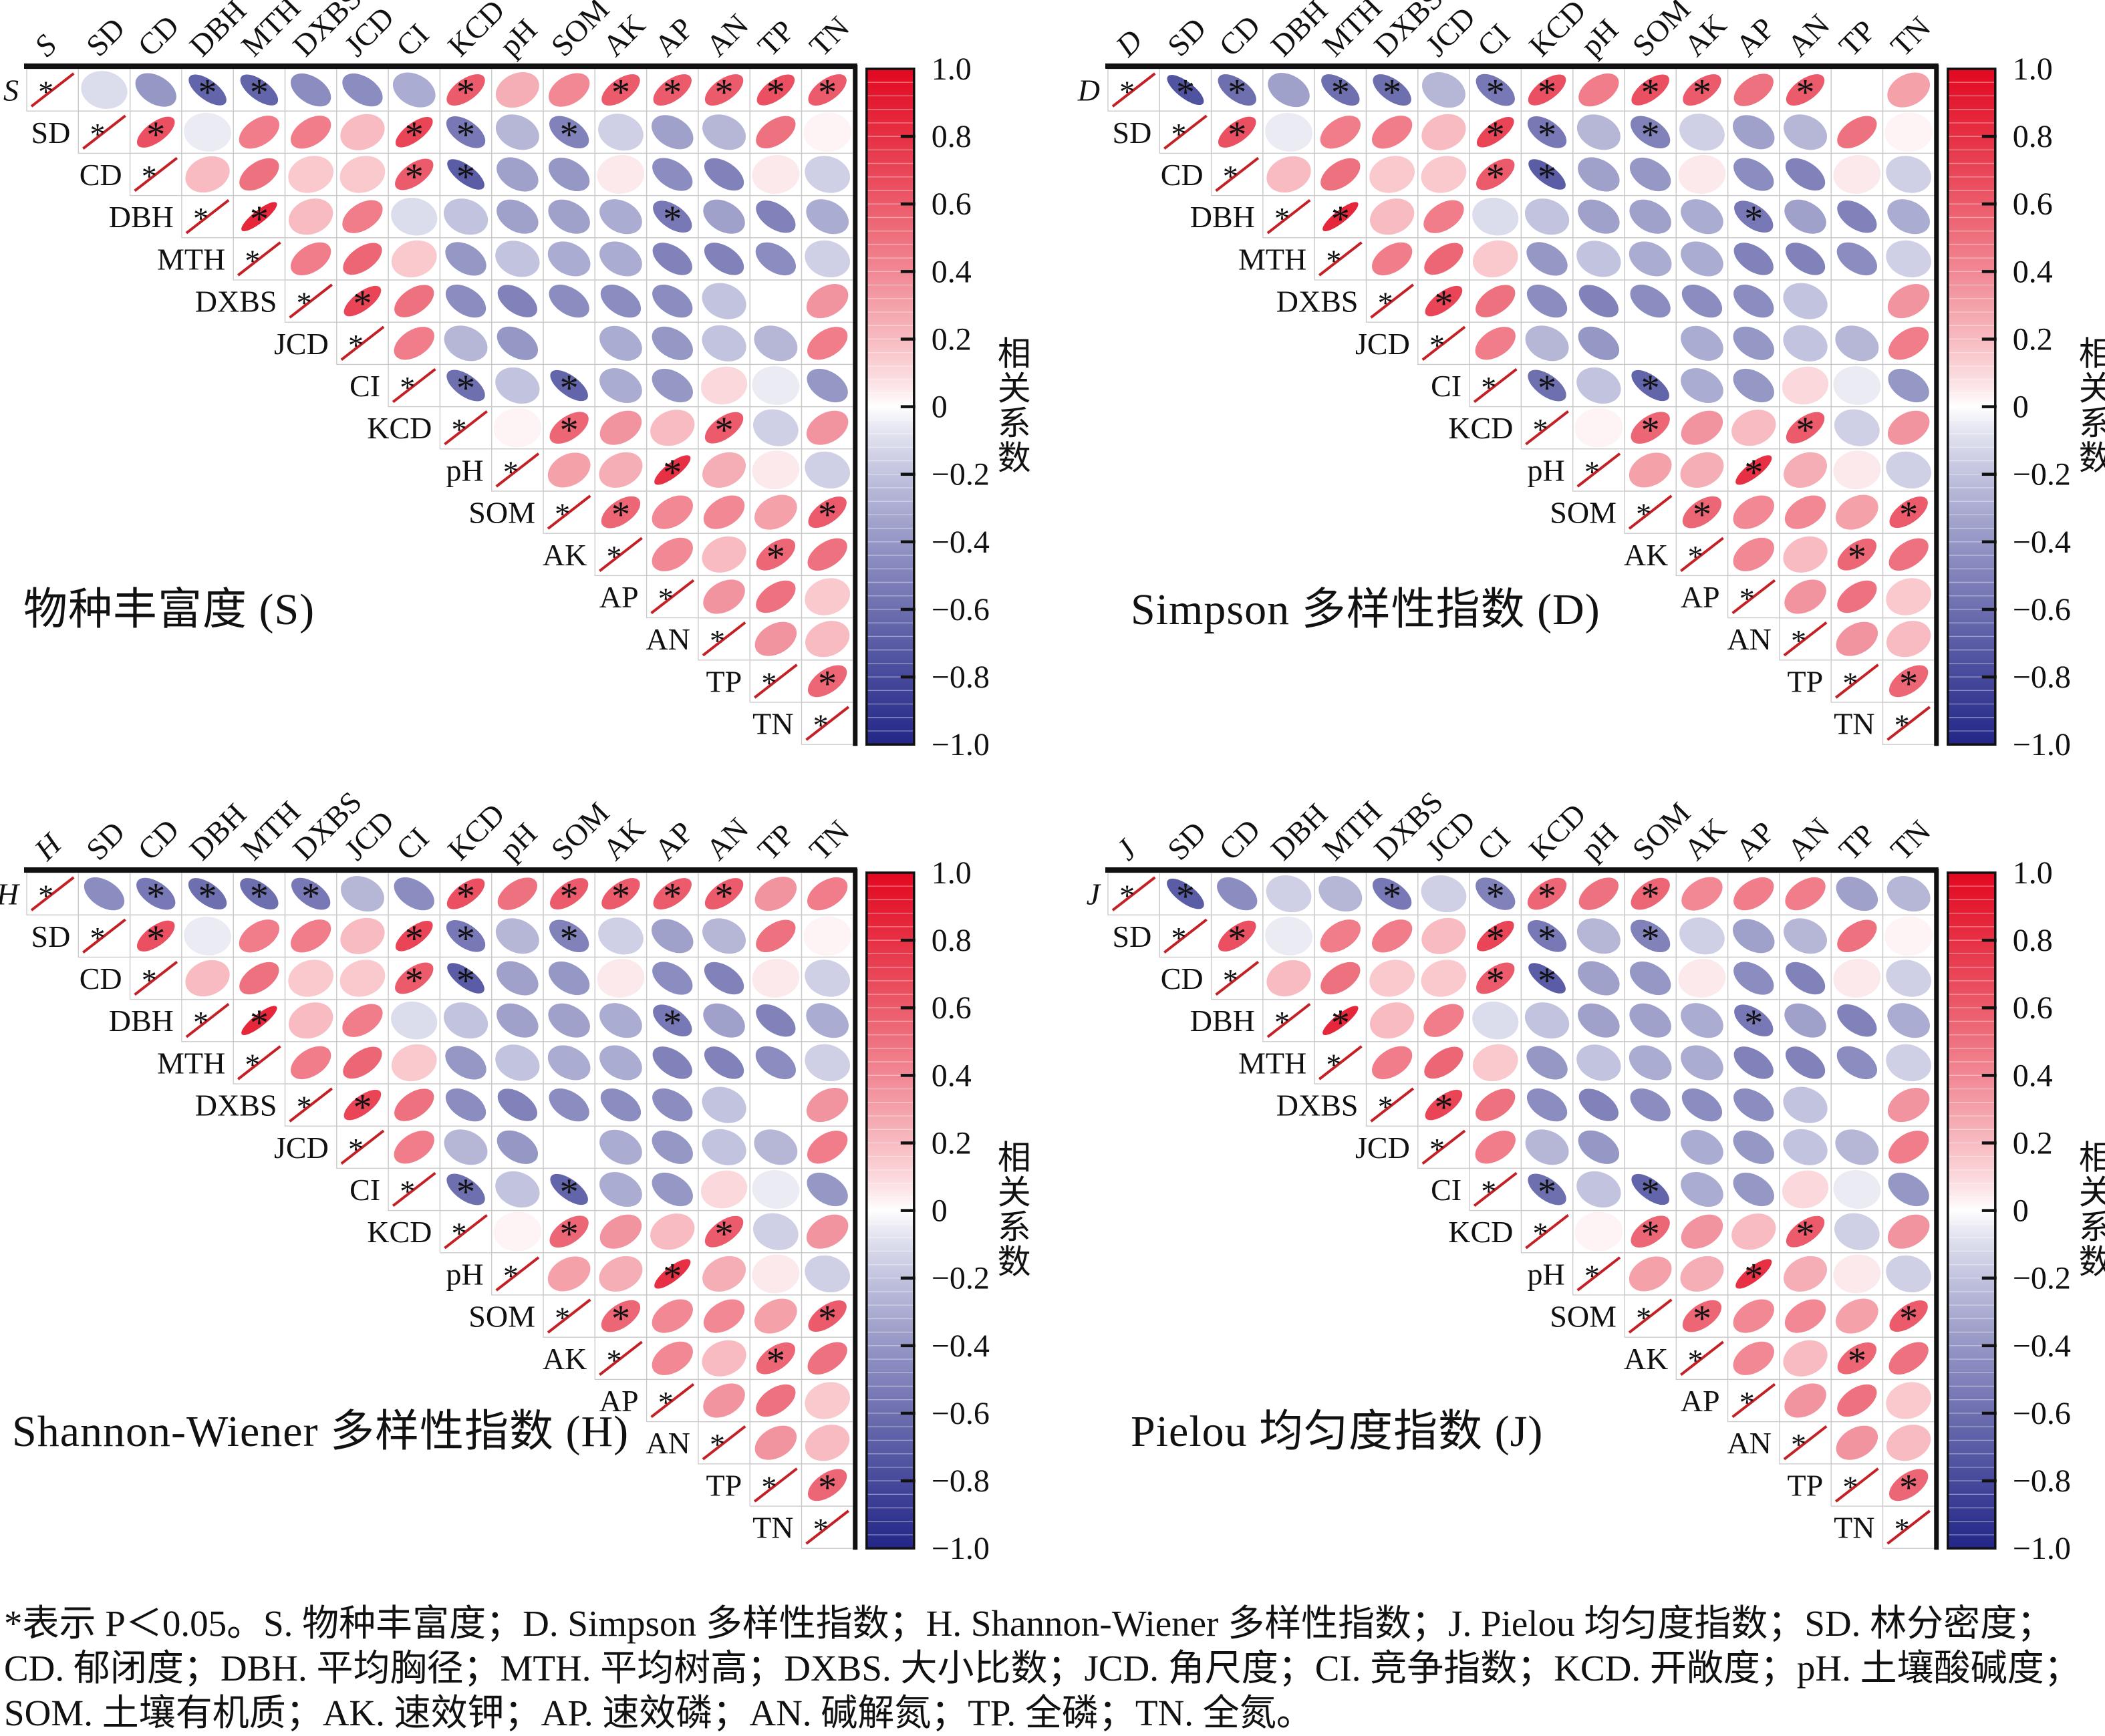 The image size is (2105, 1736). I want to click on colorbar-tick-label: −1.0, so click(2042, 1549).